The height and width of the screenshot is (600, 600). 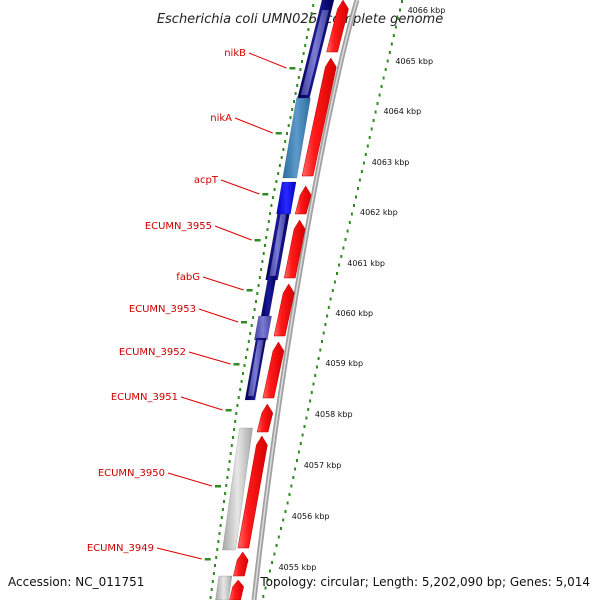 I want to click on gene-label: fabG, so click(x=188, y=277).